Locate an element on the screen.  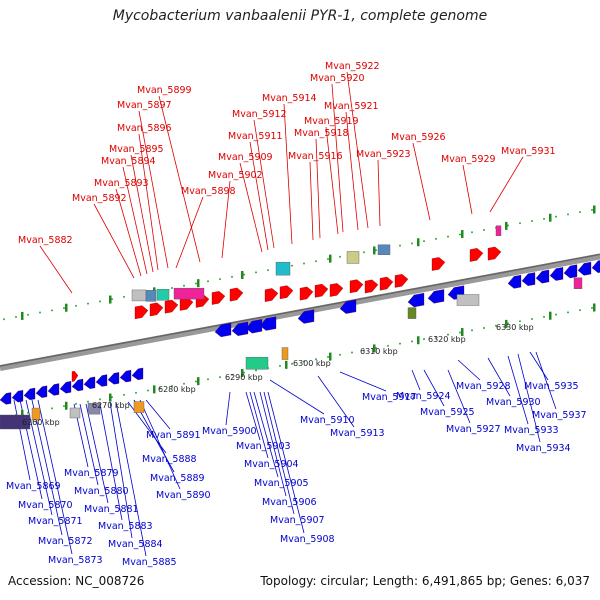
scale-label: 6280 kbp is located at coordinates (177, 389).